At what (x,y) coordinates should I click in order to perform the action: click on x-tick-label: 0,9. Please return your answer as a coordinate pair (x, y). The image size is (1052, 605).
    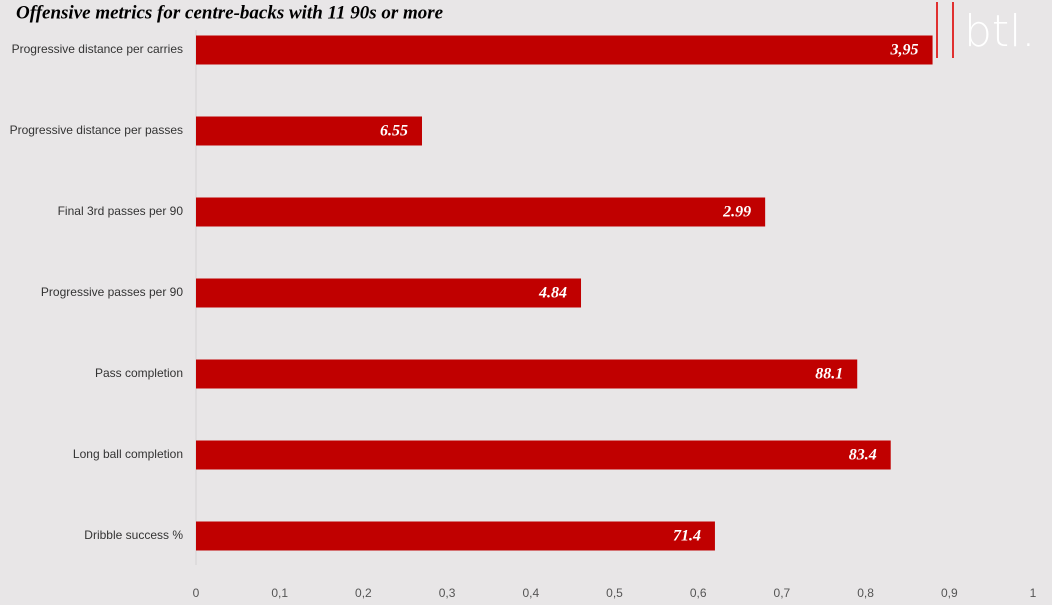
    Looking at the image, I should click on (949, 593).